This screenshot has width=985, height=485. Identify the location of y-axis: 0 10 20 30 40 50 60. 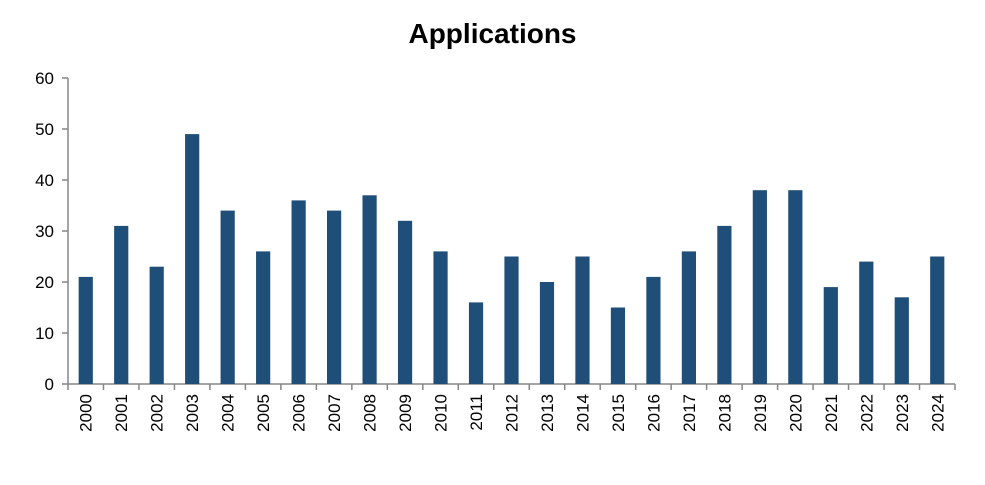
(52, 231).